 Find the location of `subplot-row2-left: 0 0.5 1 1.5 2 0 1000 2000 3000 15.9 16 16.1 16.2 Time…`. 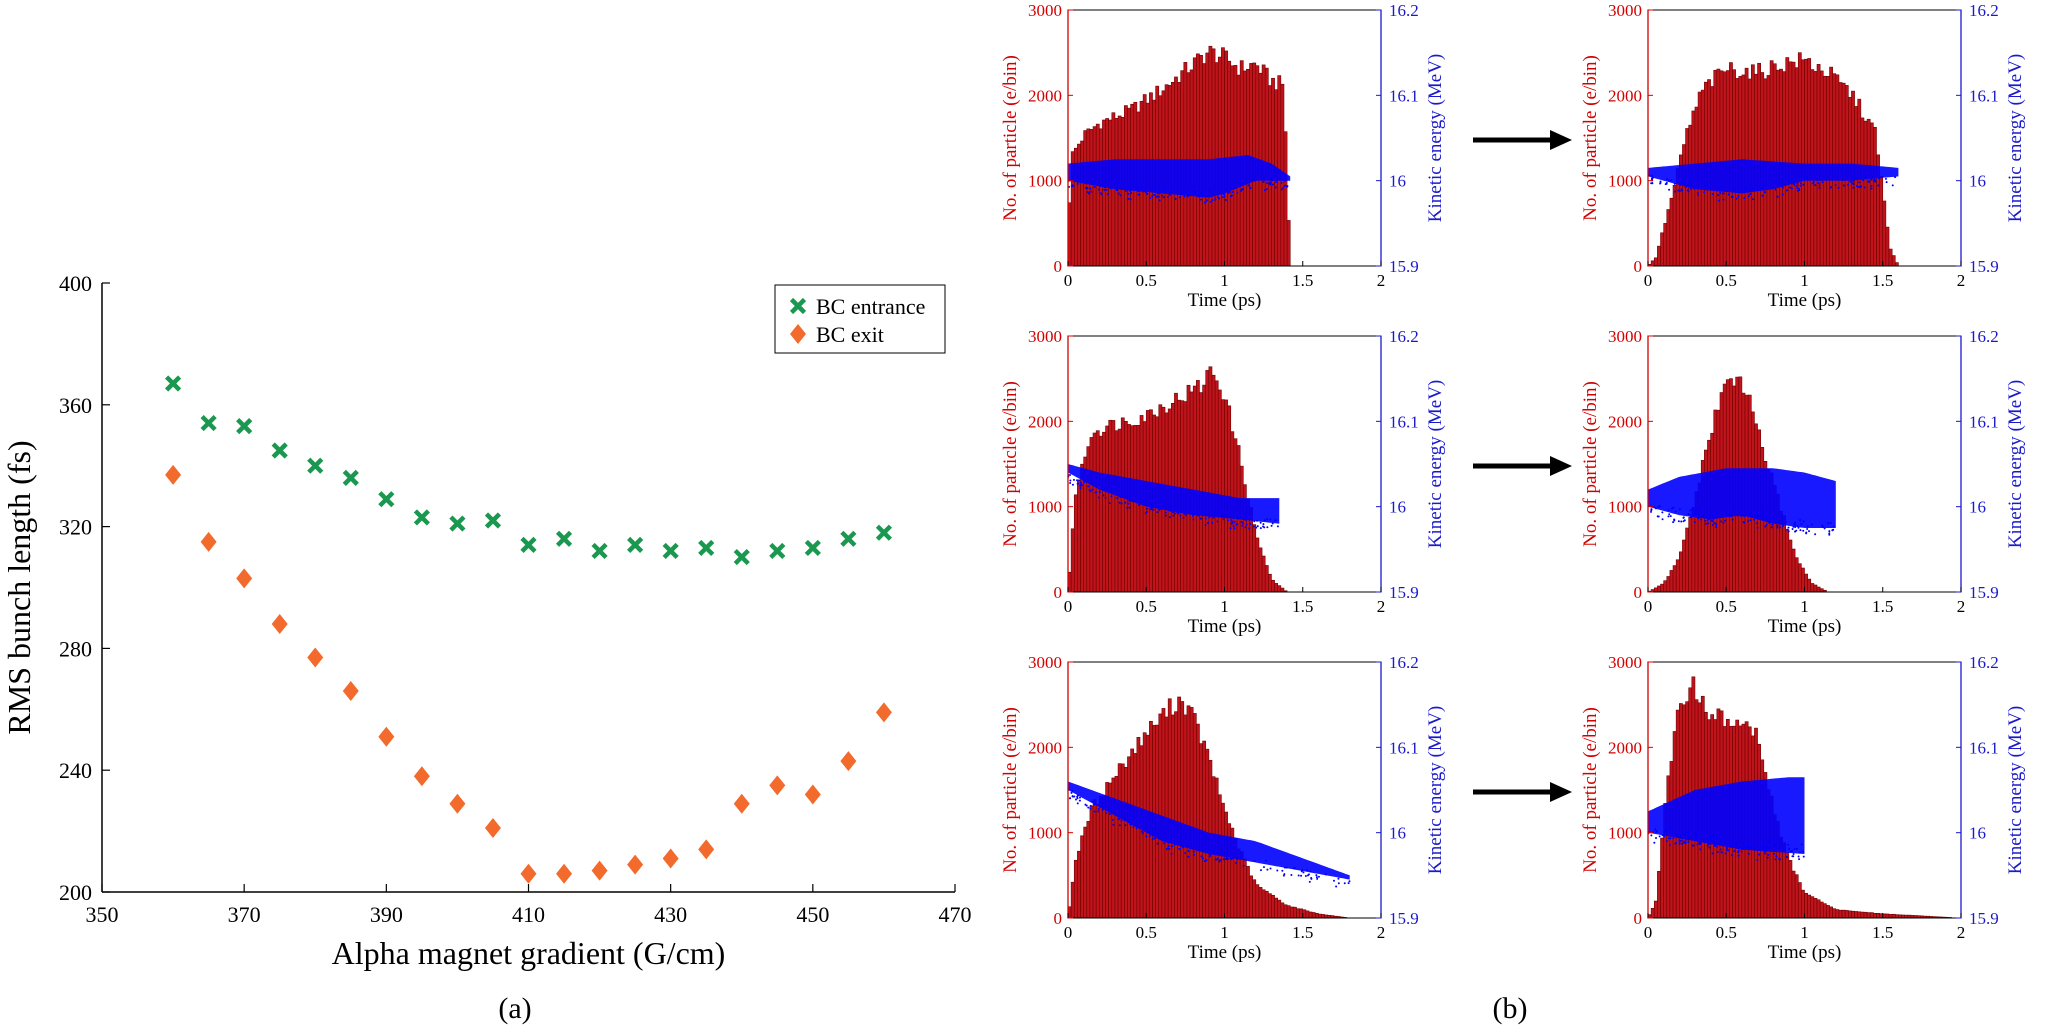

subplot-row2-left: 0 0.5 1 1.5 2 0 1000 2000 3000 15.9 16 16.1 16.2 Time… is located at coordinates (1223, 482).